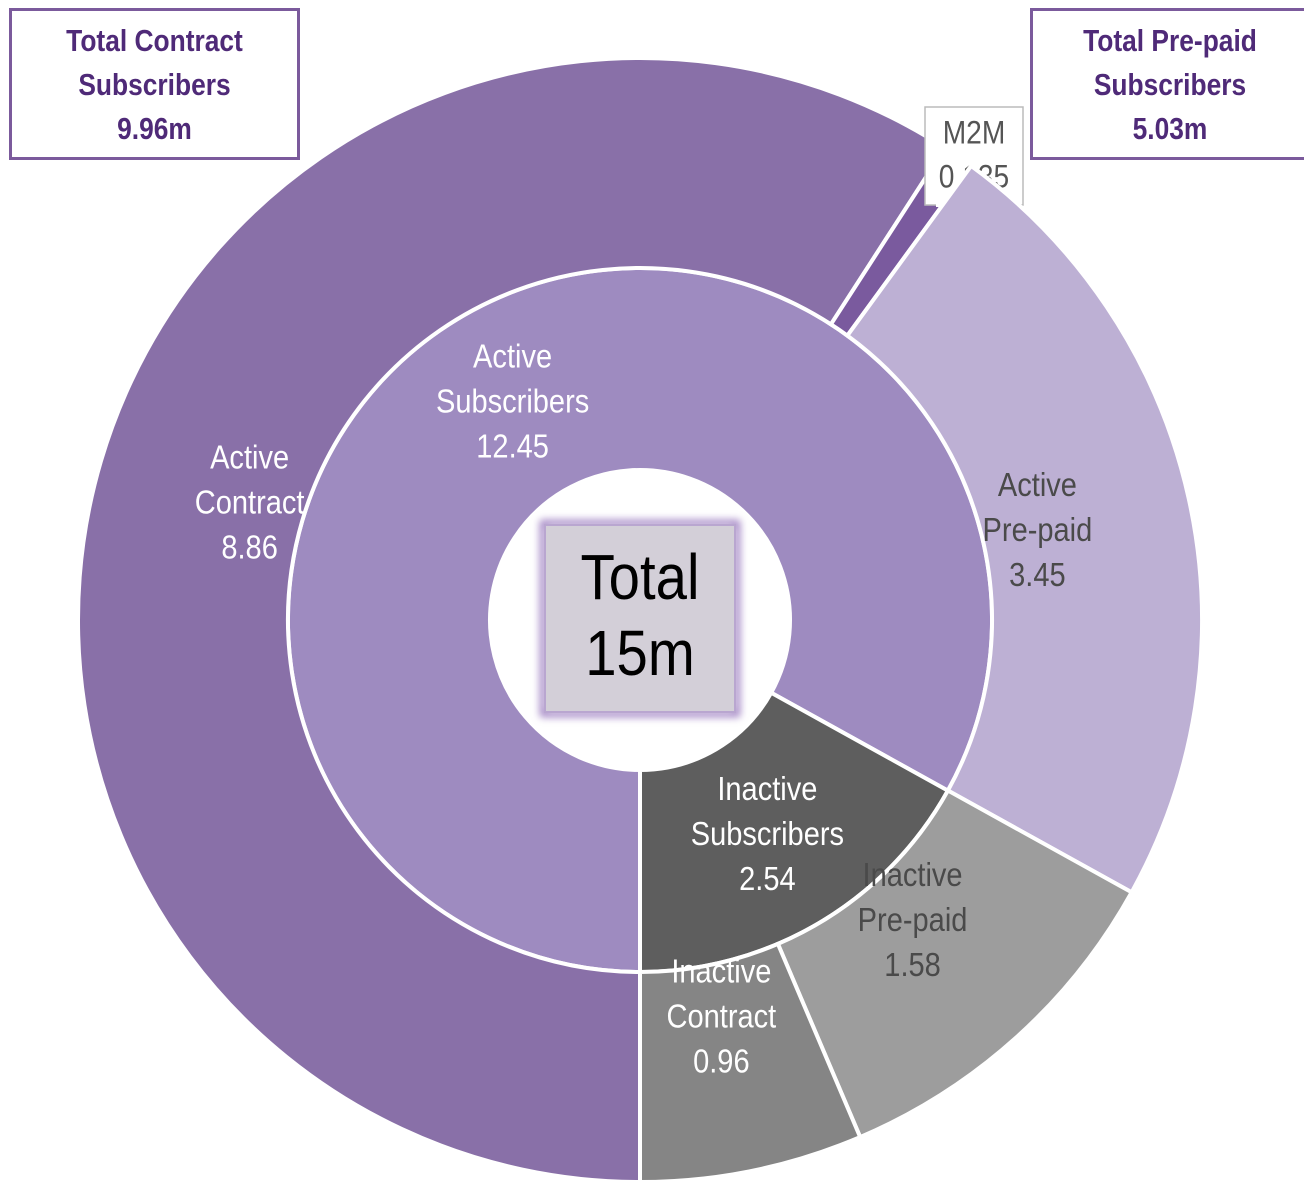  What do you see at coordinates (767, 878) in the screenshot?
I see `slice-value: 2.54` at bounding box center [767, 878].